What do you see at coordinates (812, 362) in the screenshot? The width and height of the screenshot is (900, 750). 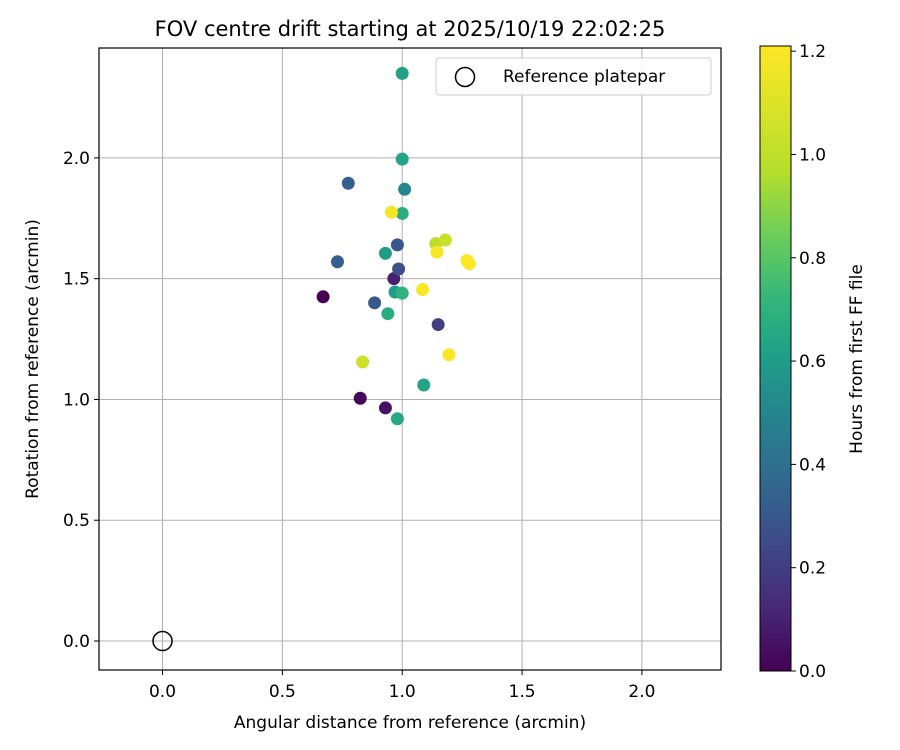 I see `colorbar-tick-label: 0.6` at bounding box center [812, 362].